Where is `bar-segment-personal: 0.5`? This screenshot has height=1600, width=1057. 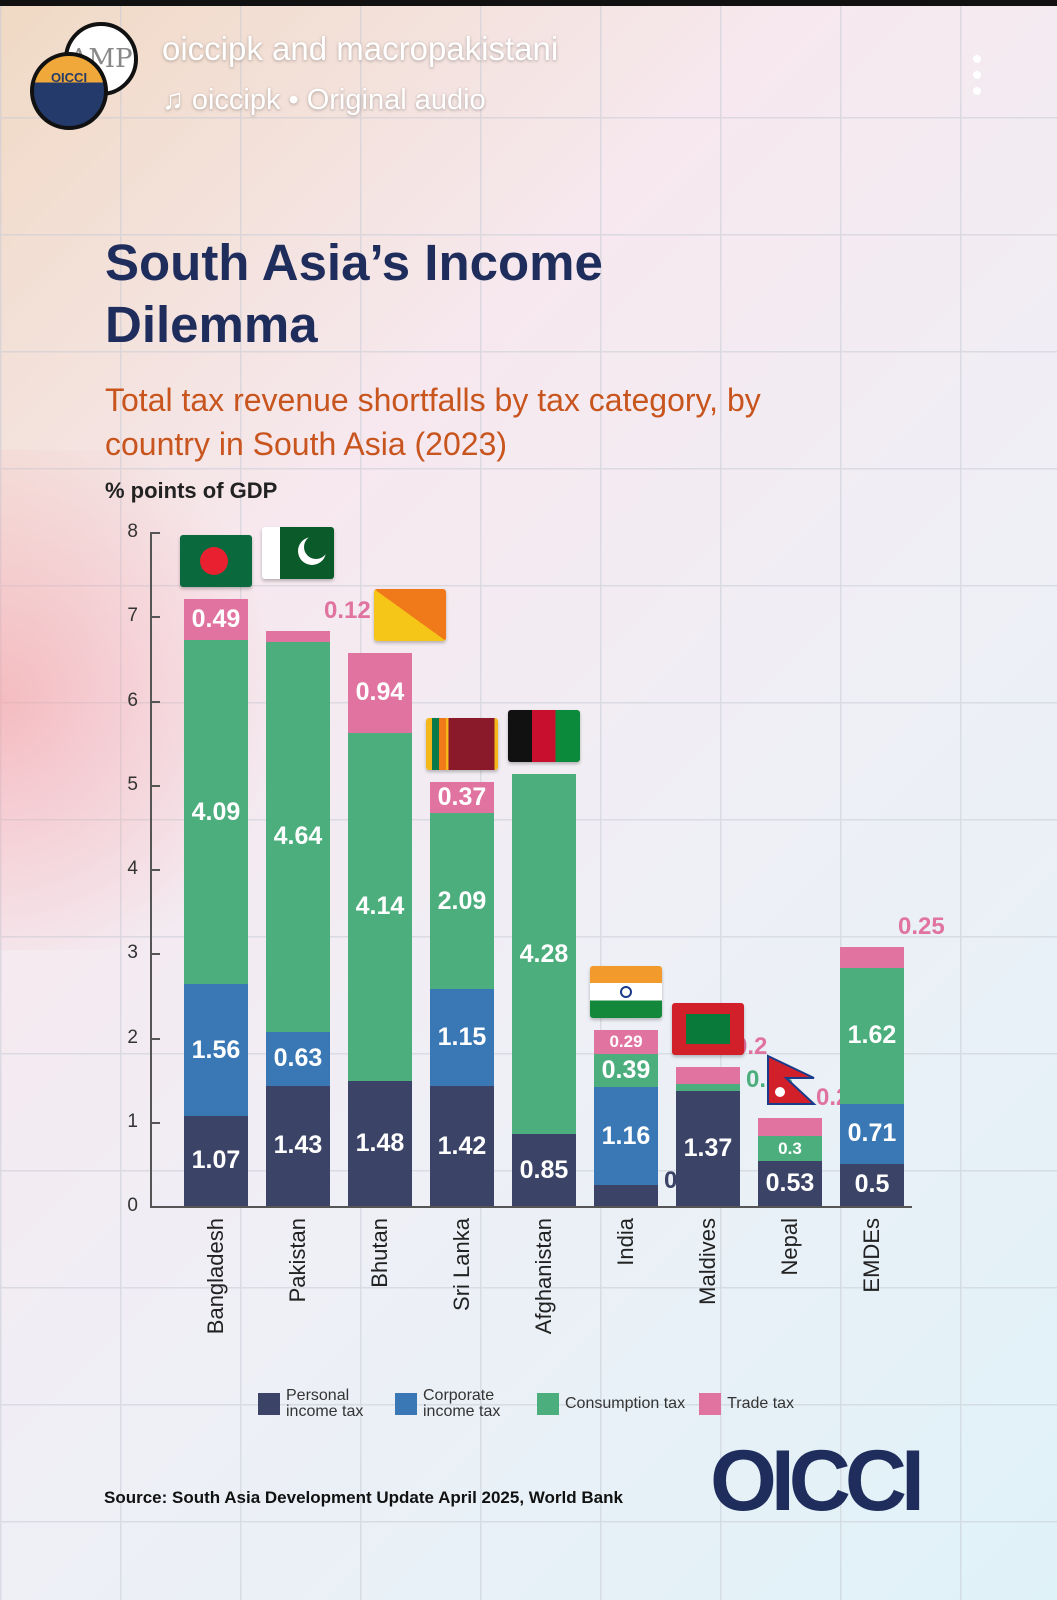 bar-segment-personal: 0.5 is located at coordinates (872, 1184).